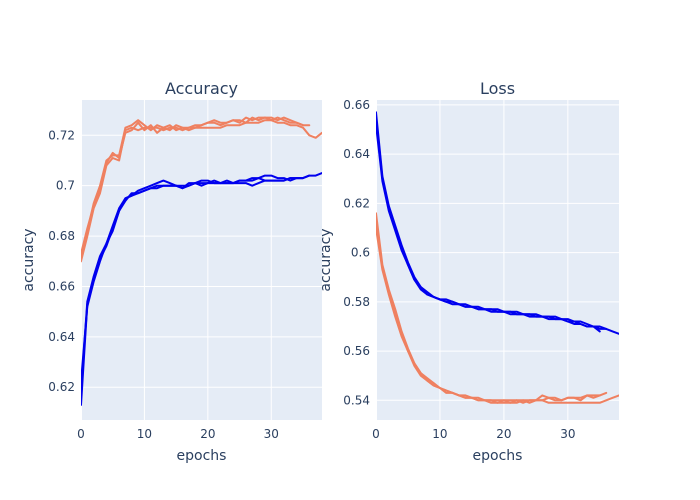 Image resolution: width=700 pixels, height=500 pixels. Describe the element at coordinates (65, 186) in the screenshot. I see `y-tick-label: 0.7` at that location.